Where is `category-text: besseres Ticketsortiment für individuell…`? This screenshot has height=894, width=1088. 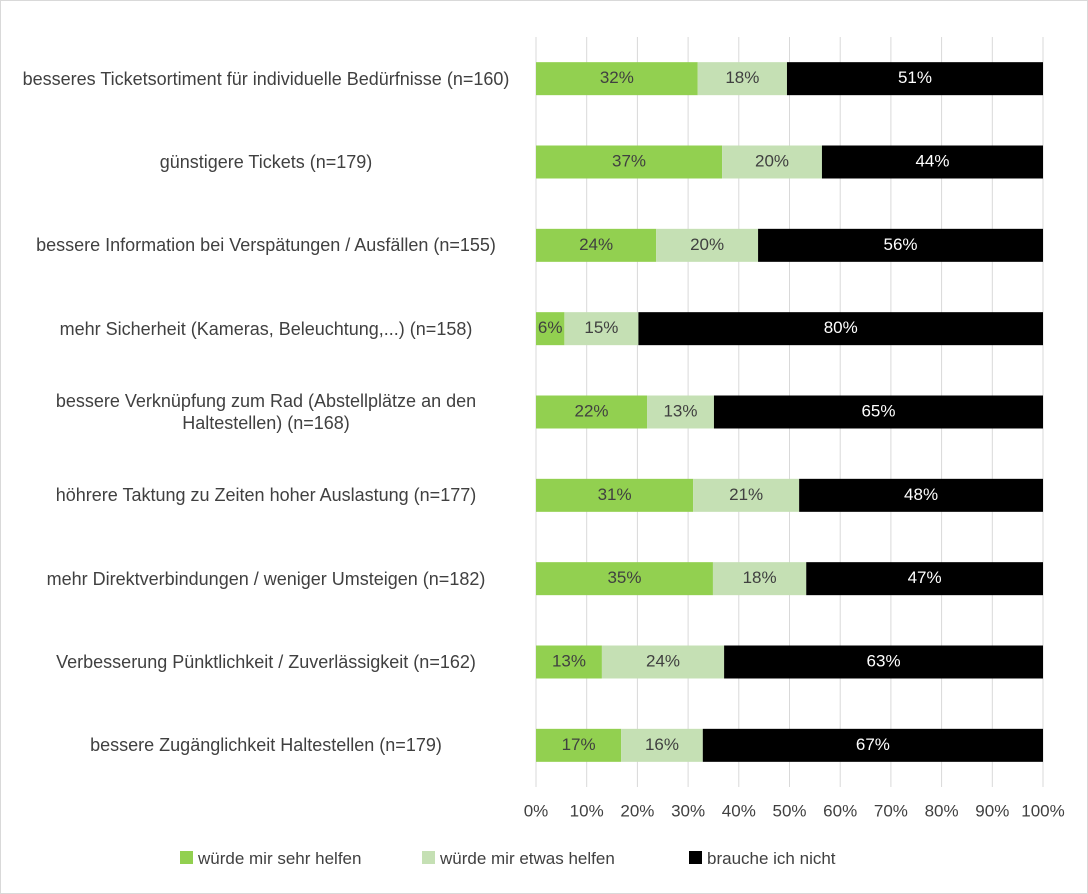 category-text: besseres Ticketsortiment für individuell… is located at coordinates (266, 78).